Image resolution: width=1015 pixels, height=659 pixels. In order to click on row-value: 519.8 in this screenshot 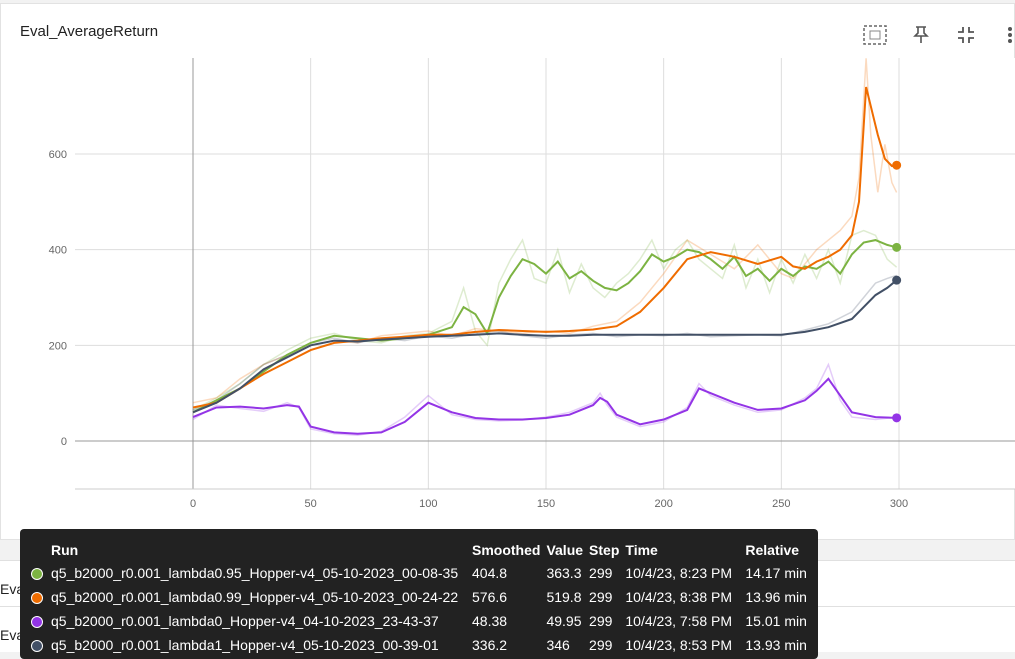, I will do `click(564, 597)`.